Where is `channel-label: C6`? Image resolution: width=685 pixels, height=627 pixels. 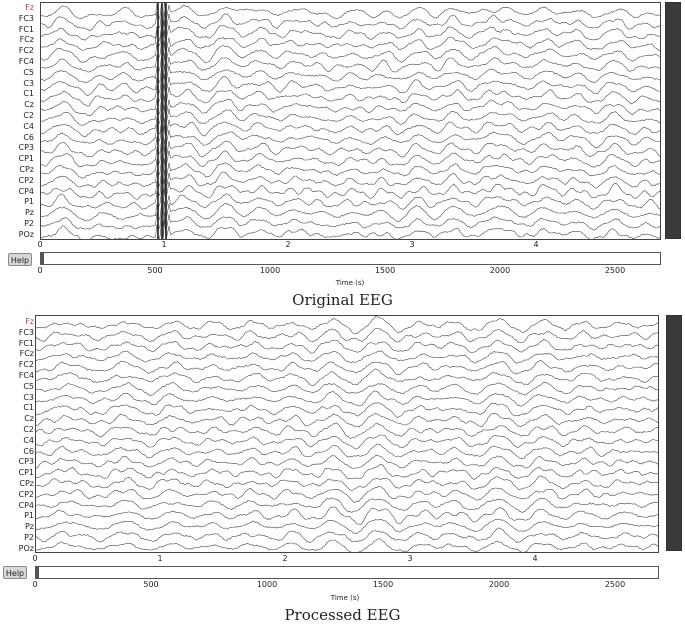 channel-label: C6 is located at coordinates (28, 137).